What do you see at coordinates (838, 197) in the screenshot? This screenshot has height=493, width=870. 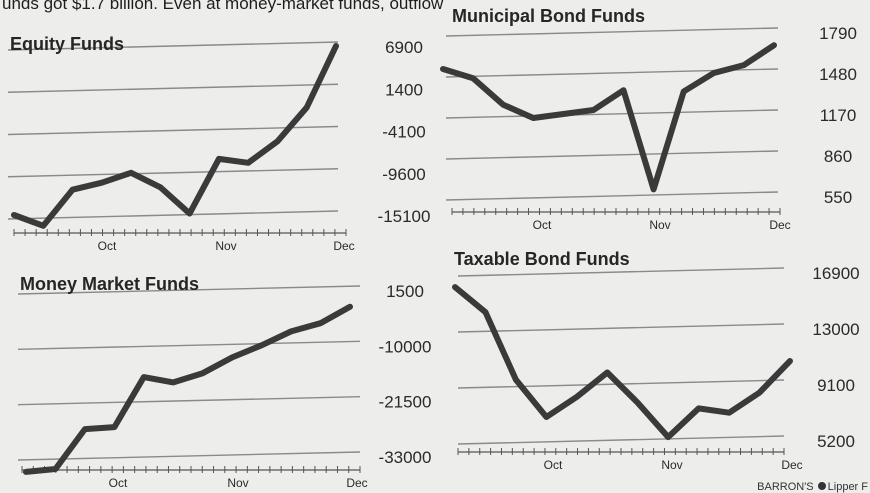 I see `y-tick-label: 550` at bounding box center [838, 197].